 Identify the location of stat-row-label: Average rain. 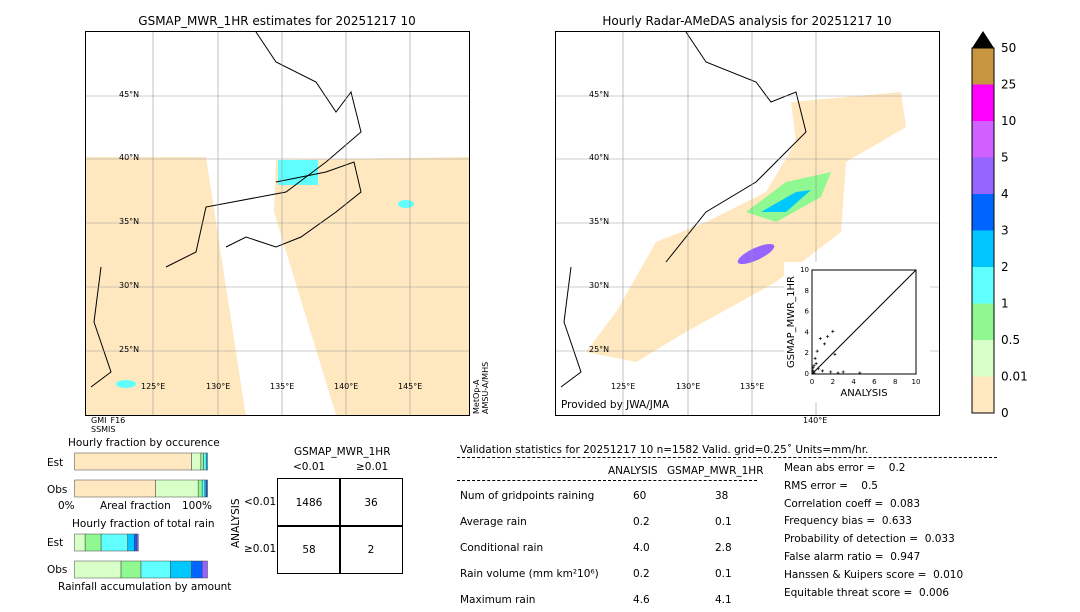
(493, 522).